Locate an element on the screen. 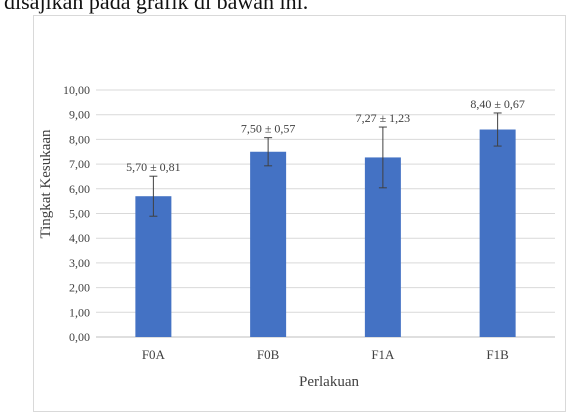 This screenshot has height=414, width=569. y-tick-label: 5,00 is located at coordinates (79, 214).